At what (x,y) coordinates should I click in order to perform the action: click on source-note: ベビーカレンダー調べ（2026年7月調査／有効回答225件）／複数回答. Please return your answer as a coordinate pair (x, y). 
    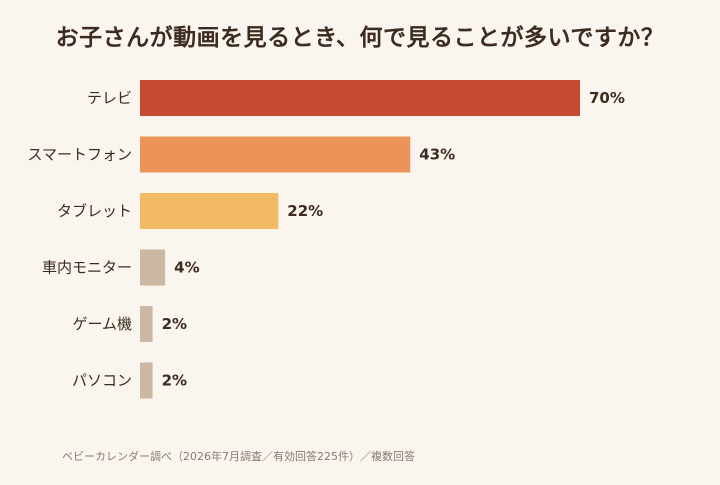
    Looking at the image, I should click on (238, 456).